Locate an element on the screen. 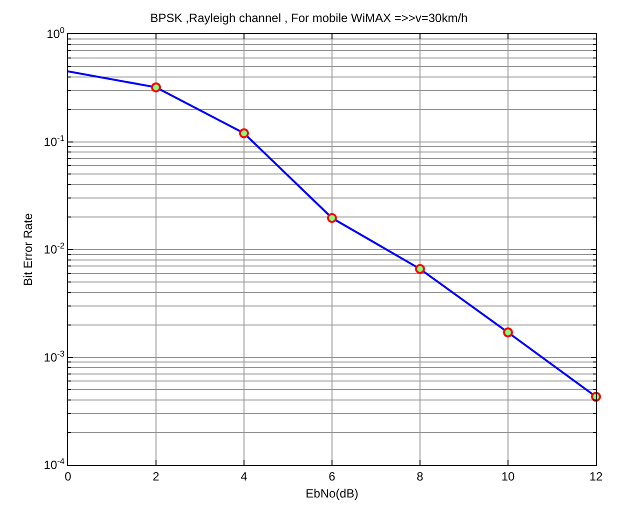  x-tick-label: 8 is located at coordinates (420, 476).